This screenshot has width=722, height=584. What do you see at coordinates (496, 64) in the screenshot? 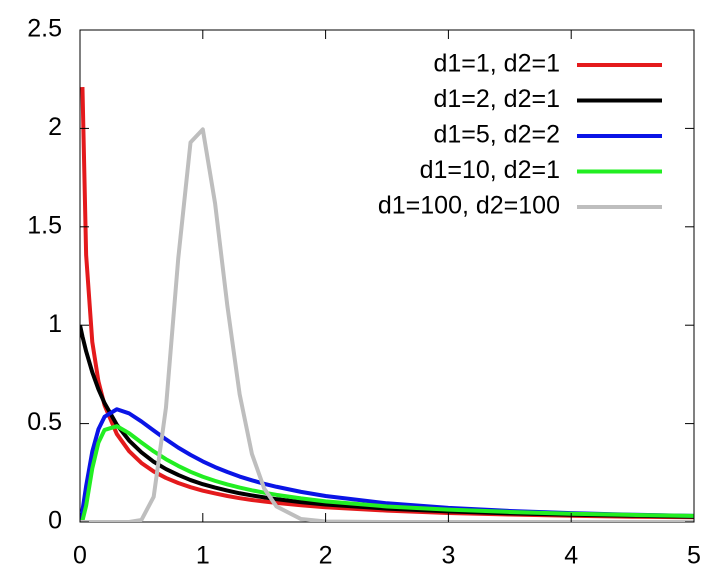
I see `legend-label: d1=1, d2=1` at bounding box center [496, 64].